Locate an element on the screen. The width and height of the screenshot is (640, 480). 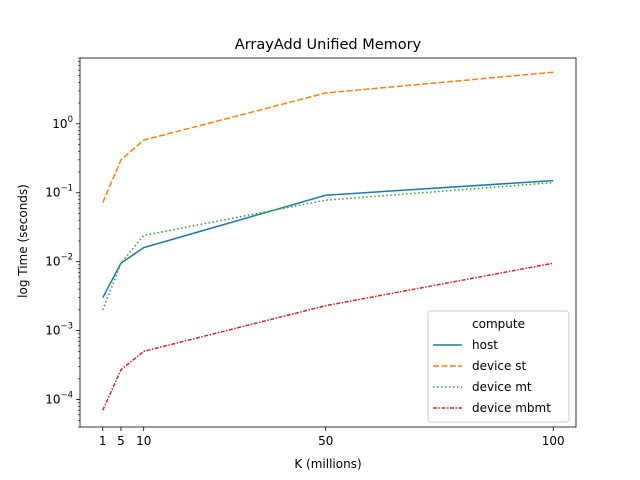
x-tick-label: 1 is located at coordinates (103, 441).